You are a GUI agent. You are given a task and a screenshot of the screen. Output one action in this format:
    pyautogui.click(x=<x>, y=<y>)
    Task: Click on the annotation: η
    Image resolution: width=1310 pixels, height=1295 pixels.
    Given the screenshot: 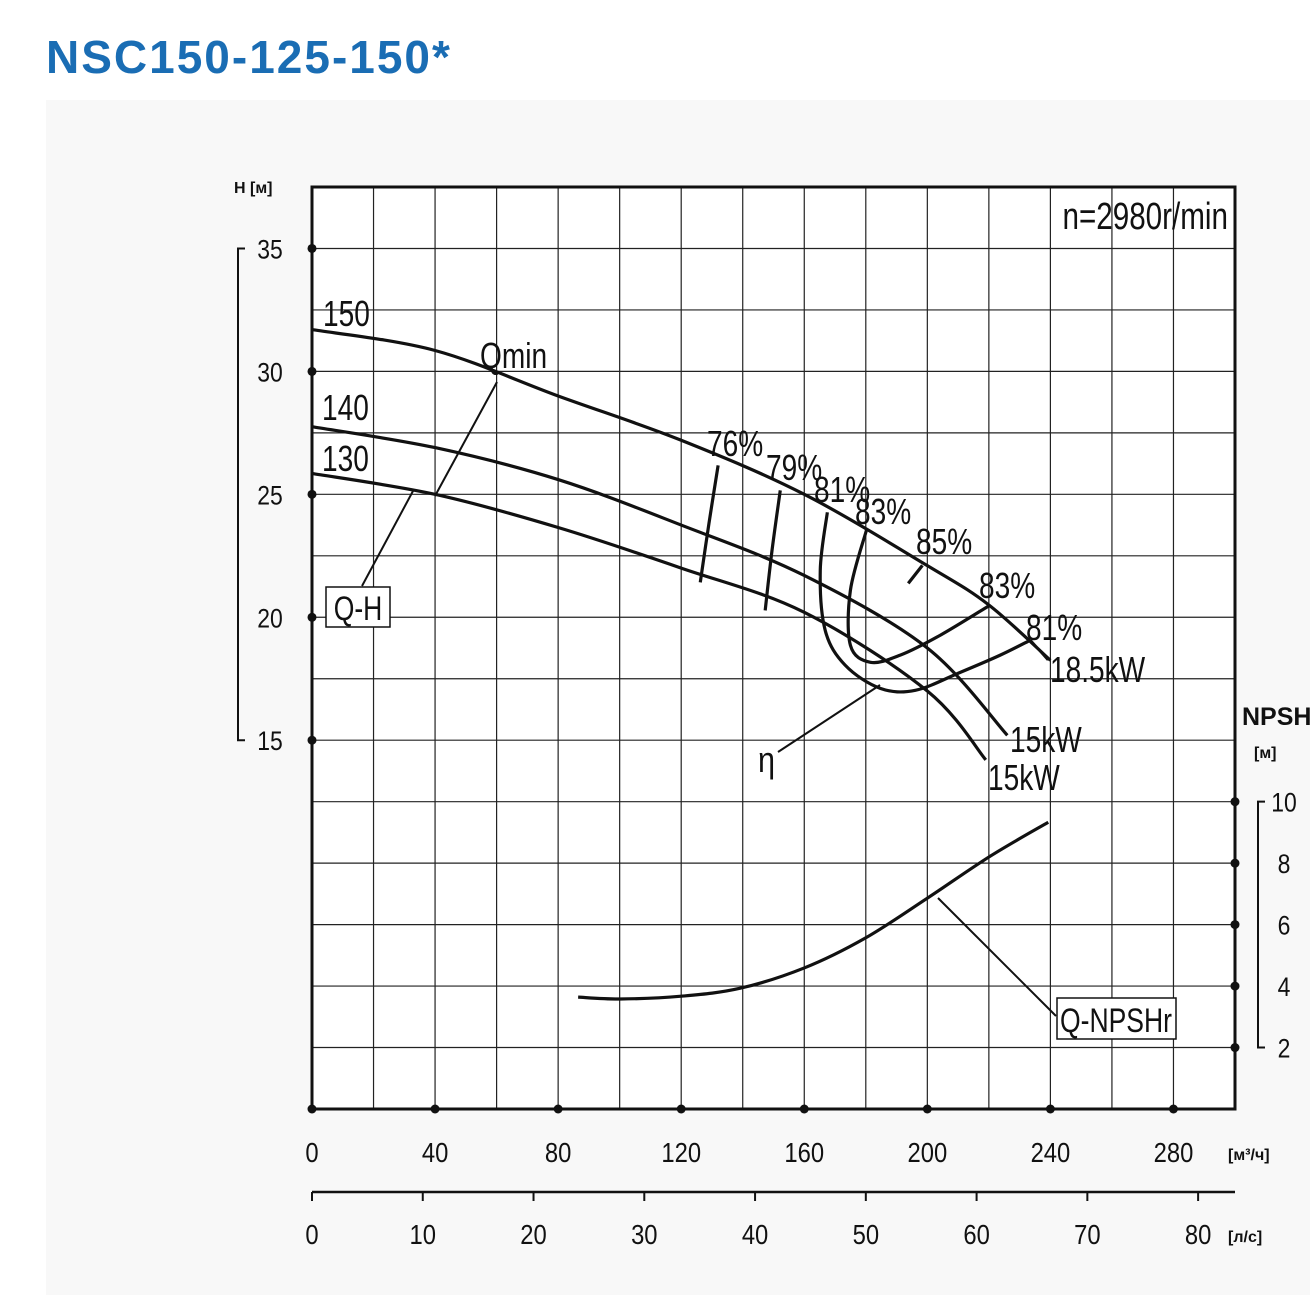 What is the action you would take?
    pyautogui.click(x=766, y=761)
    